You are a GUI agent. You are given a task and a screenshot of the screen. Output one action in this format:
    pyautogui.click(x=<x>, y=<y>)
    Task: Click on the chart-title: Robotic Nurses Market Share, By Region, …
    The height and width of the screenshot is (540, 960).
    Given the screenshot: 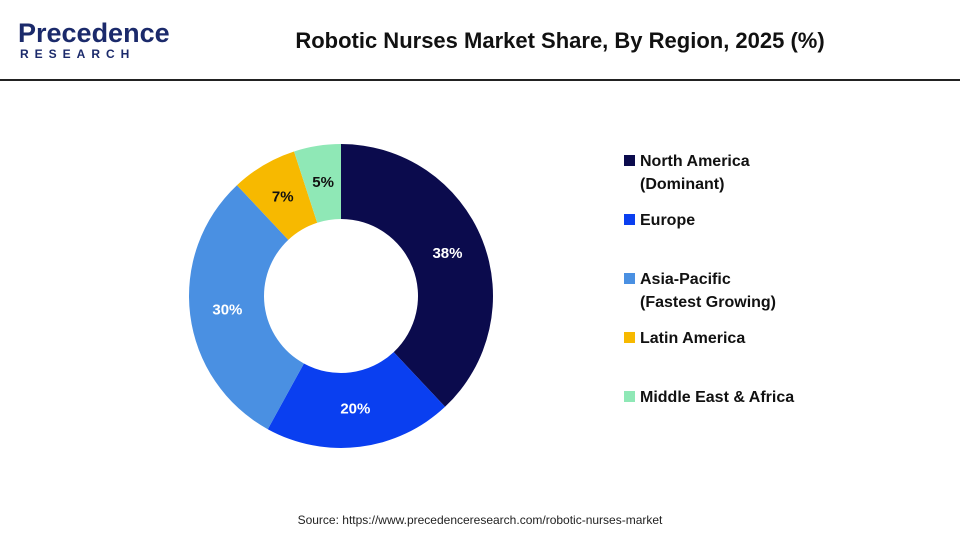 What is the action you would take?
    pyautogui.click(x=559, y=40)
    